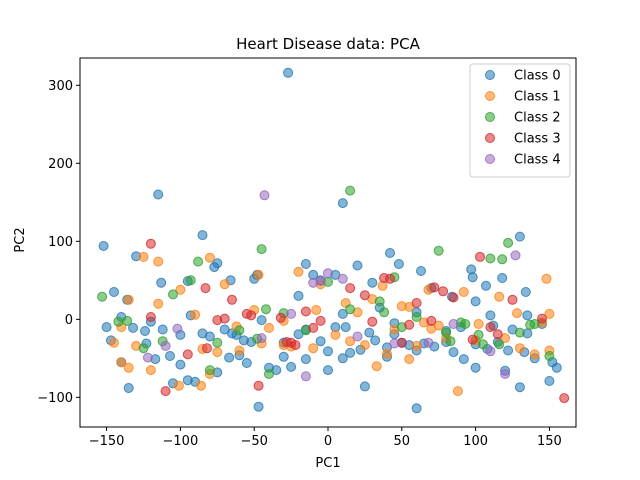  I want to click on legend-box, so click(520, 120).